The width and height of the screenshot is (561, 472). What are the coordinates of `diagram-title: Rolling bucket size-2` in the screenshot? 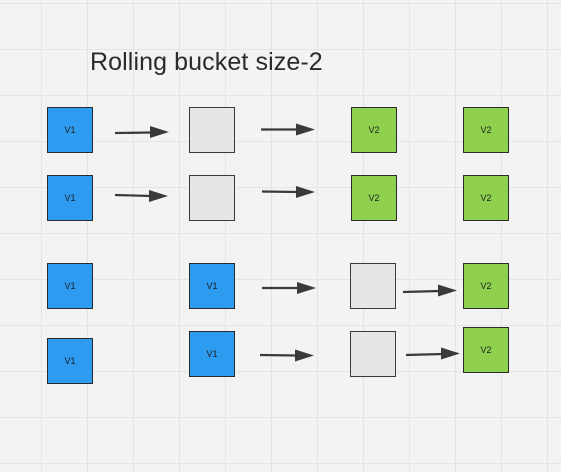 It's located at (206, 62).